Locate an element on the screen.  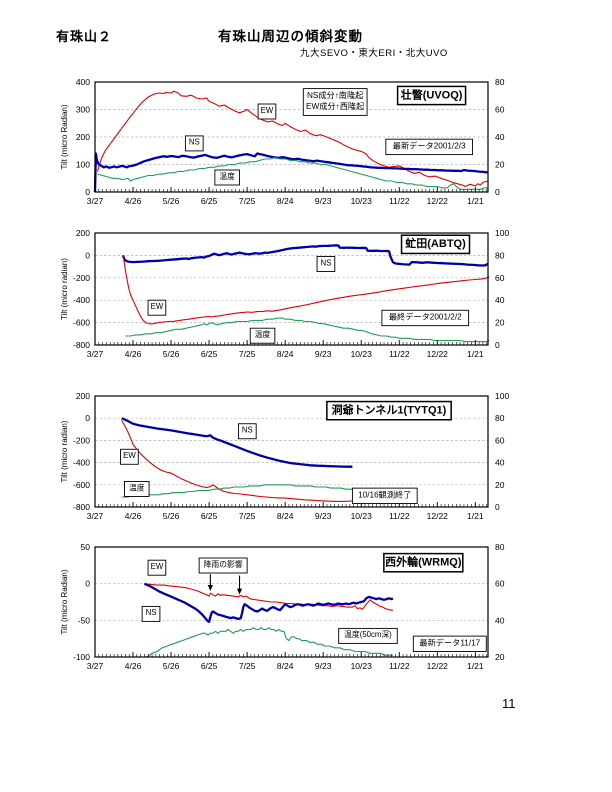
chart-3-label-box: NS is located at coordinates (247, 431).